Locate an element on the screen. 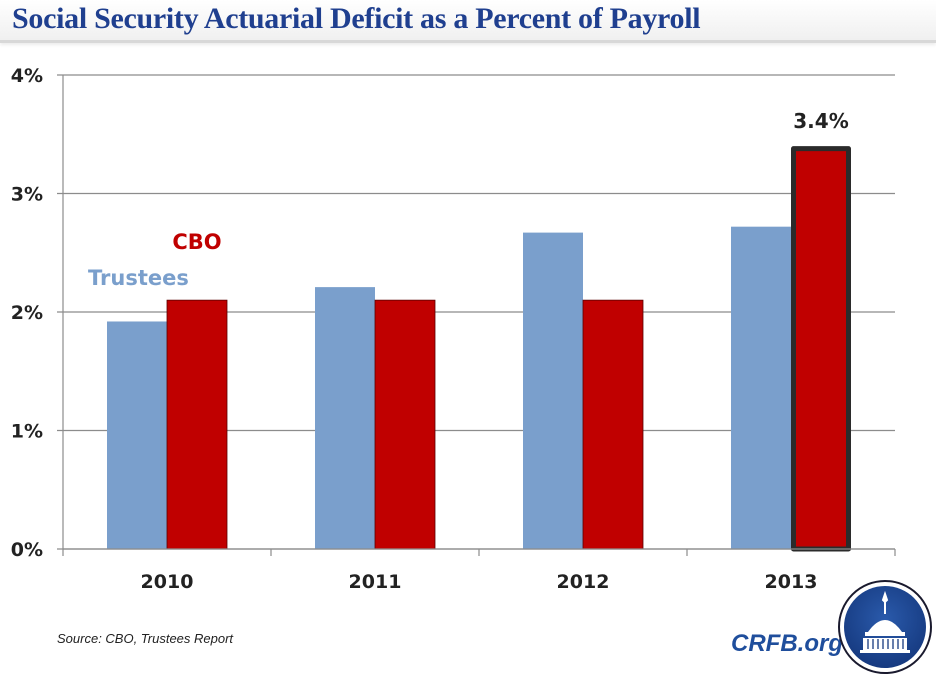 Image resolution: width=936 pixels, height=679 pixels. brand-link: CRFB.org is located at coordinates (787, 643).